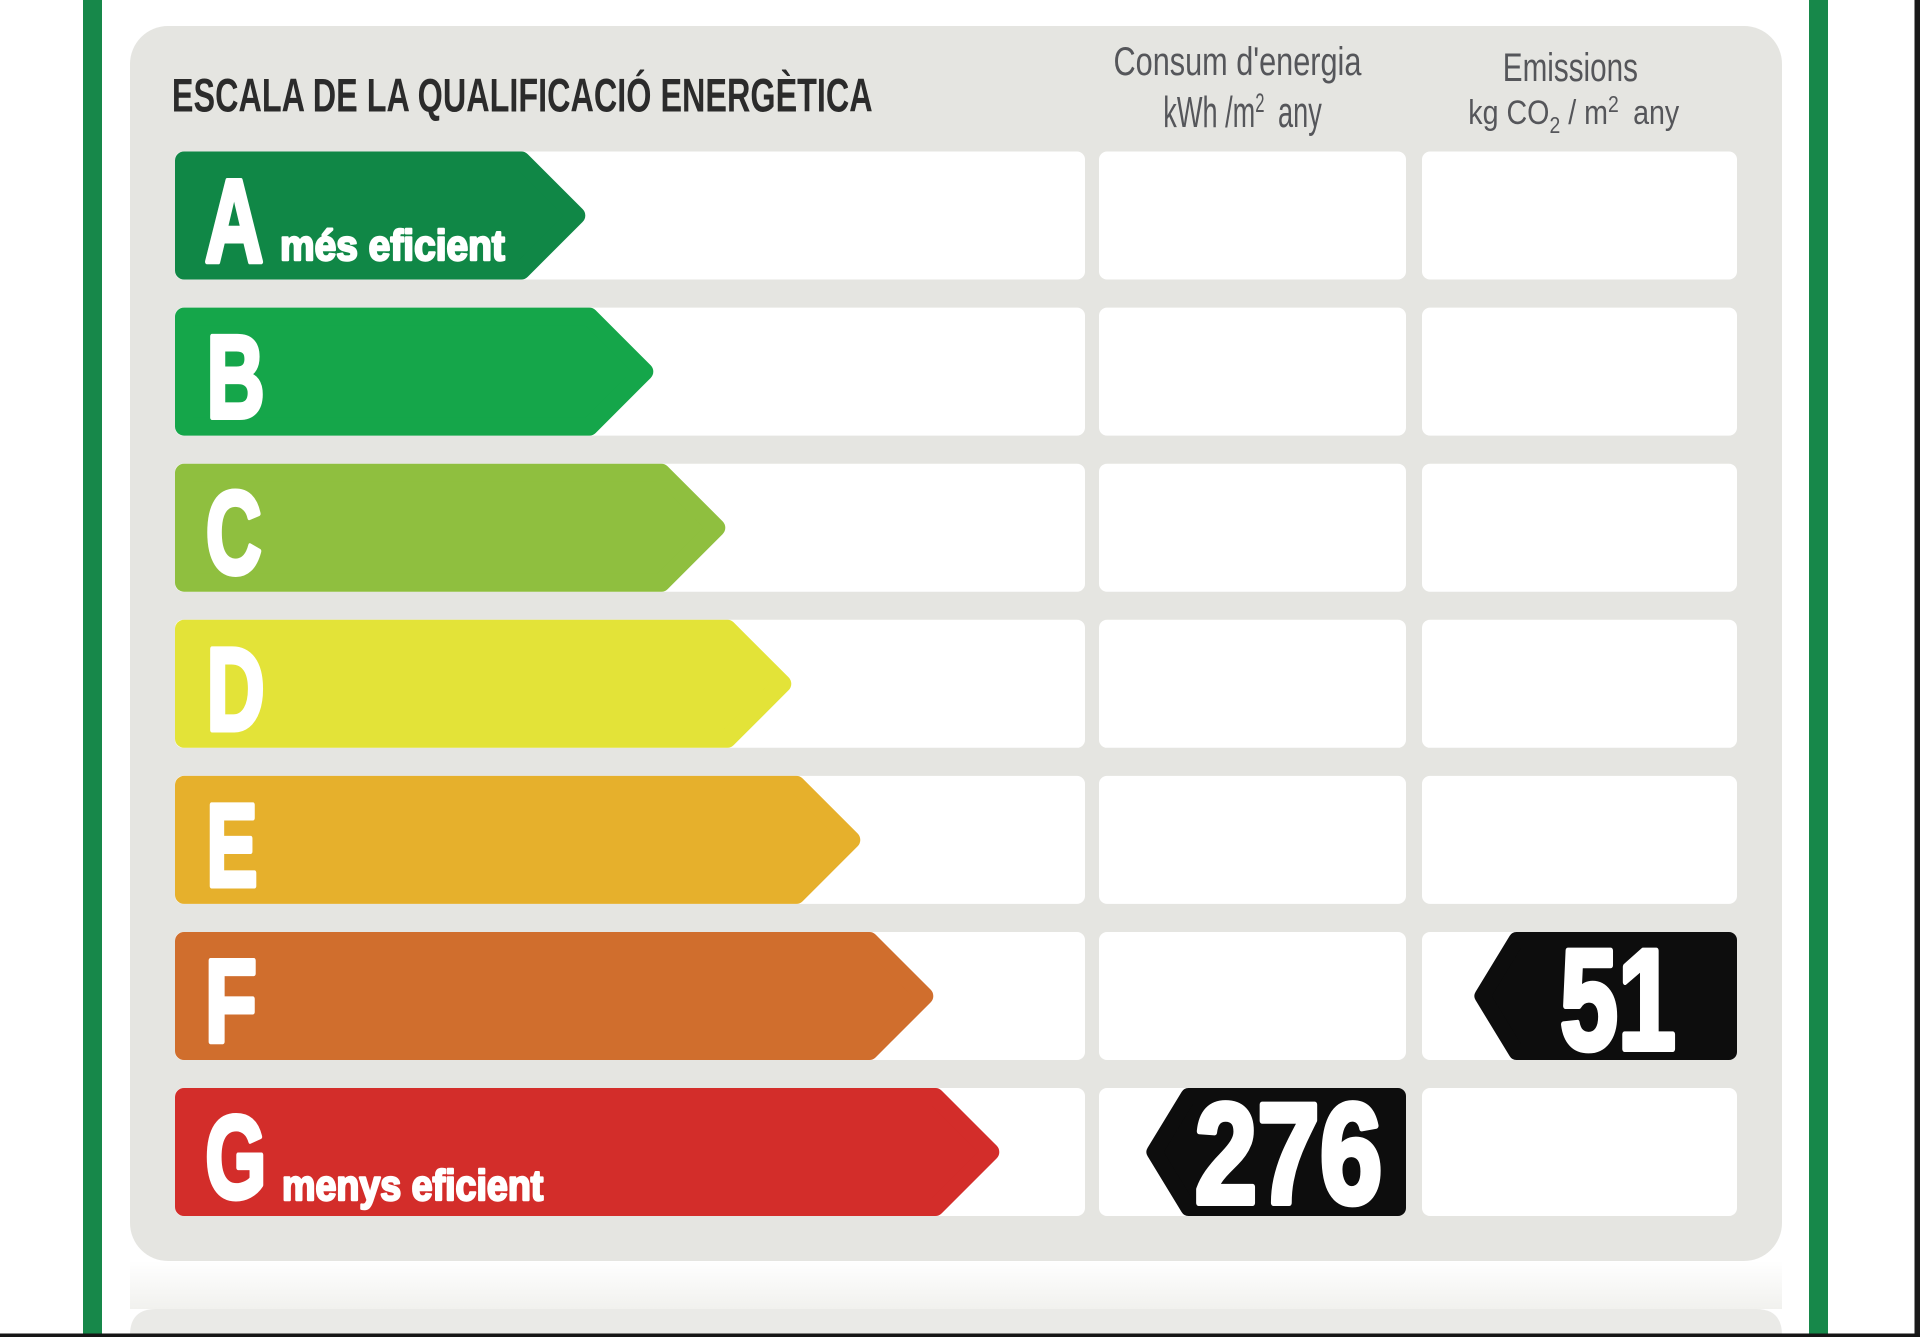  What do you see at coordinates (234, 222) in the screenshot?
I see `svg-text: A` at bounding box center [234, 222].